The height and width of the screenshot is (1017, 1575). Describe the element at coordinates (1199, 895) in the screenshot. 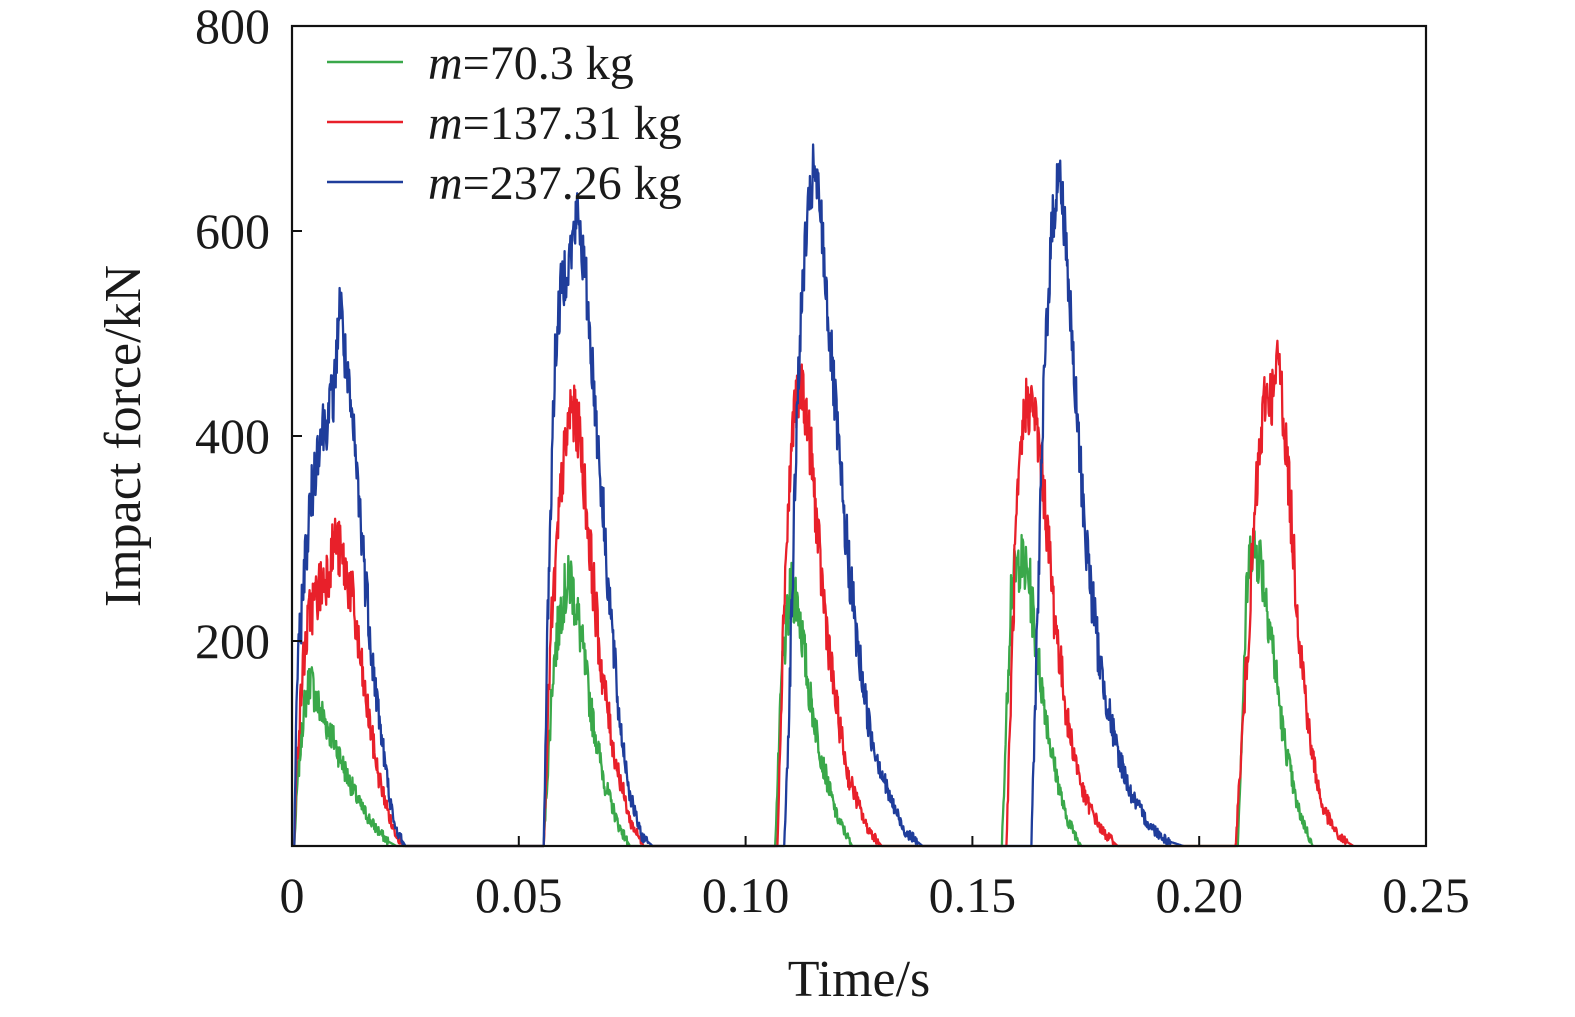

I see `x-tick-label: 0.20` at that location.